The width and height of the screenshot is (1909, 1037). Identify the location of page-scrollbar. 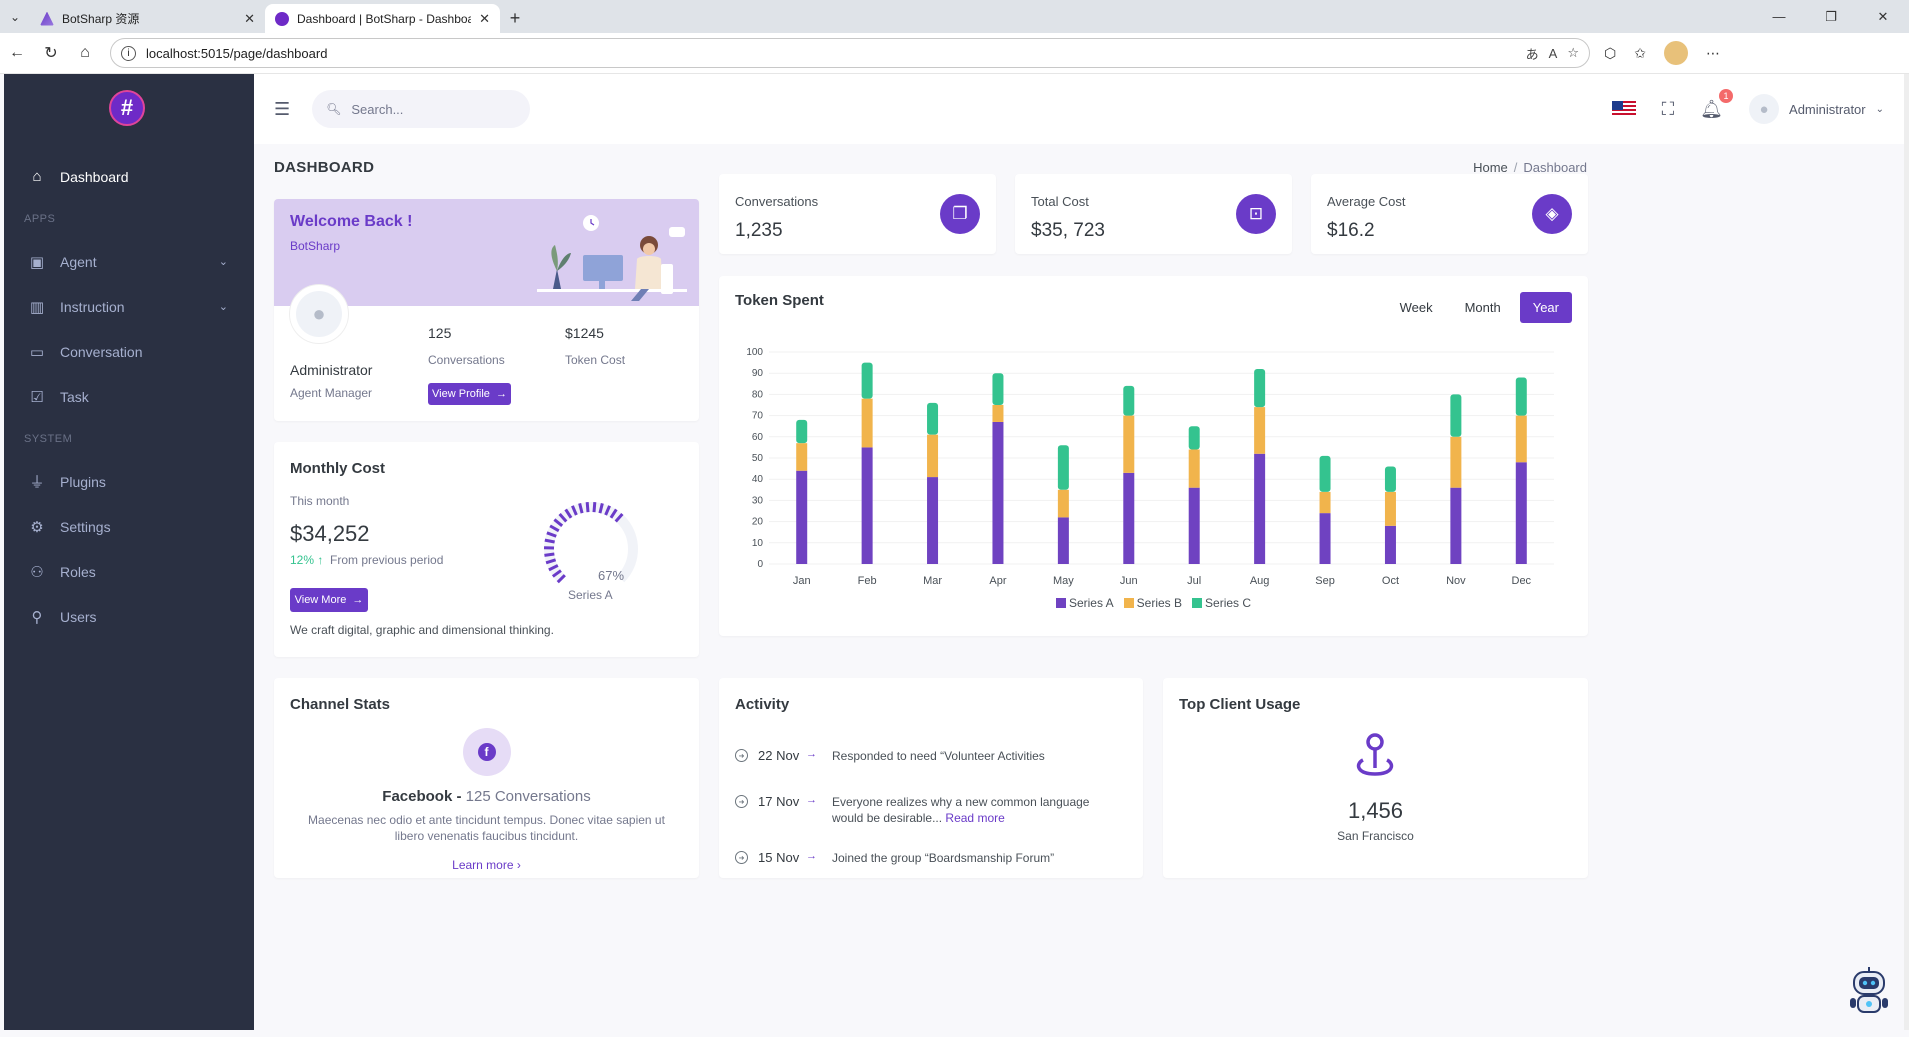
(1906, 552).